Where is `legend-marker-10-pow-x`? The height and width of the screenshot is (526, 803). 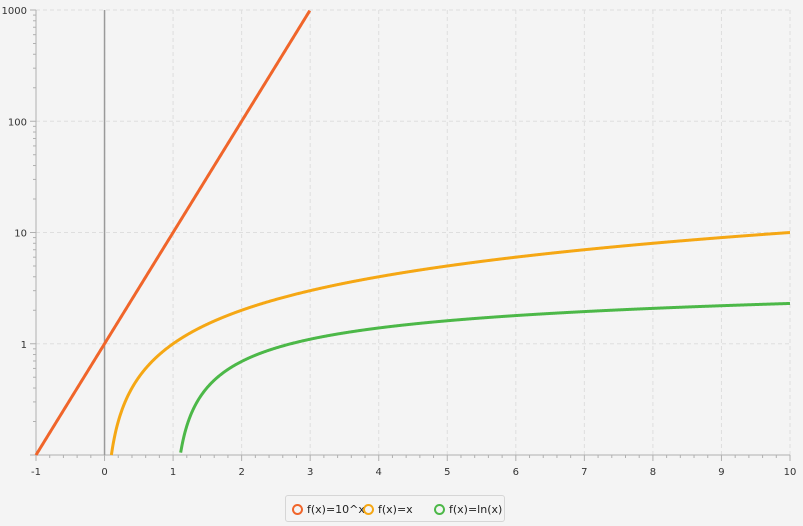 legend-marker-10-pow-x is located at coordinates (297, 509).